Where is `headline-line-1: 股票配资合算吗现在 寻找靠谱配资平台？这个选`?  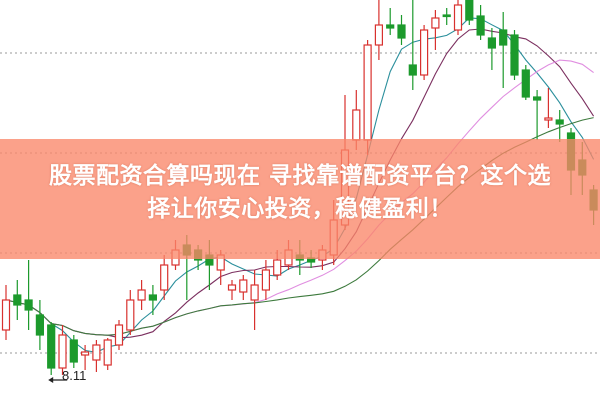 headline-line-1: 股票配资合算吗现在 寻找靠谱配资平台？这个选 is located at coordinates (299, 176).